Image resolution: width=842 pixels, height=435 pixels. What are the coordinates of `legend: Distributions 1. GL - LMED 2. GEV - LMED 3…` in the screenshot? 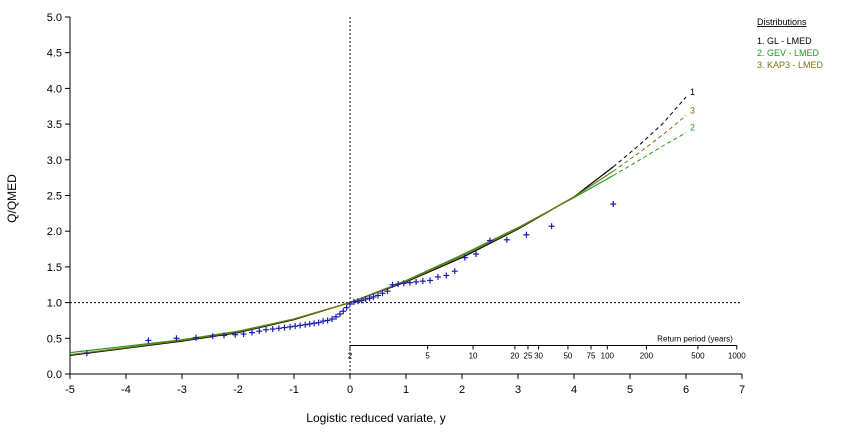 It's located at (790, 43).